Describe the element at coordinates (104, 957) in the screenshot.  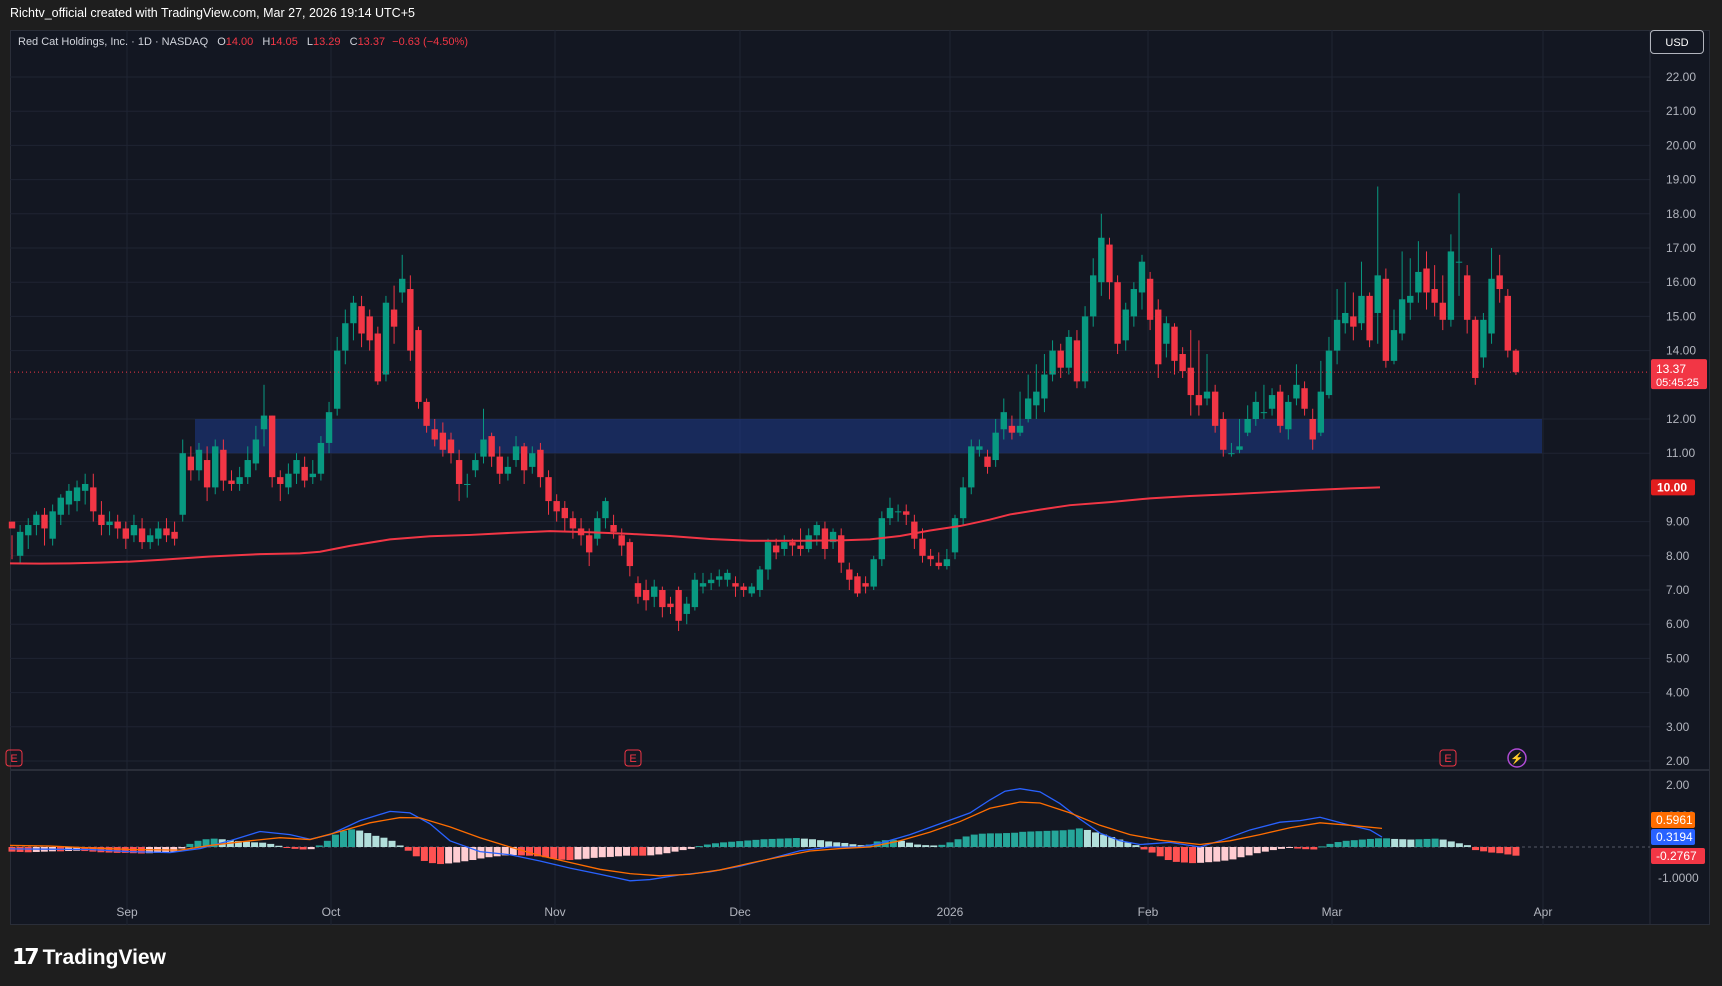
I see `brand-text: TradingView` at that location.